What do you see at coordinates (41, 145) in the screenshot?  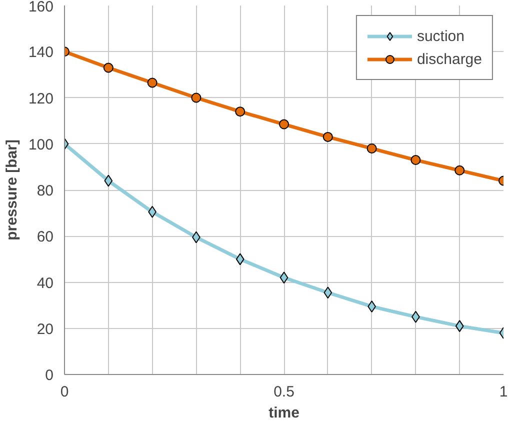 I see `y-tick-label: 100` at bounding box center [41, 145].